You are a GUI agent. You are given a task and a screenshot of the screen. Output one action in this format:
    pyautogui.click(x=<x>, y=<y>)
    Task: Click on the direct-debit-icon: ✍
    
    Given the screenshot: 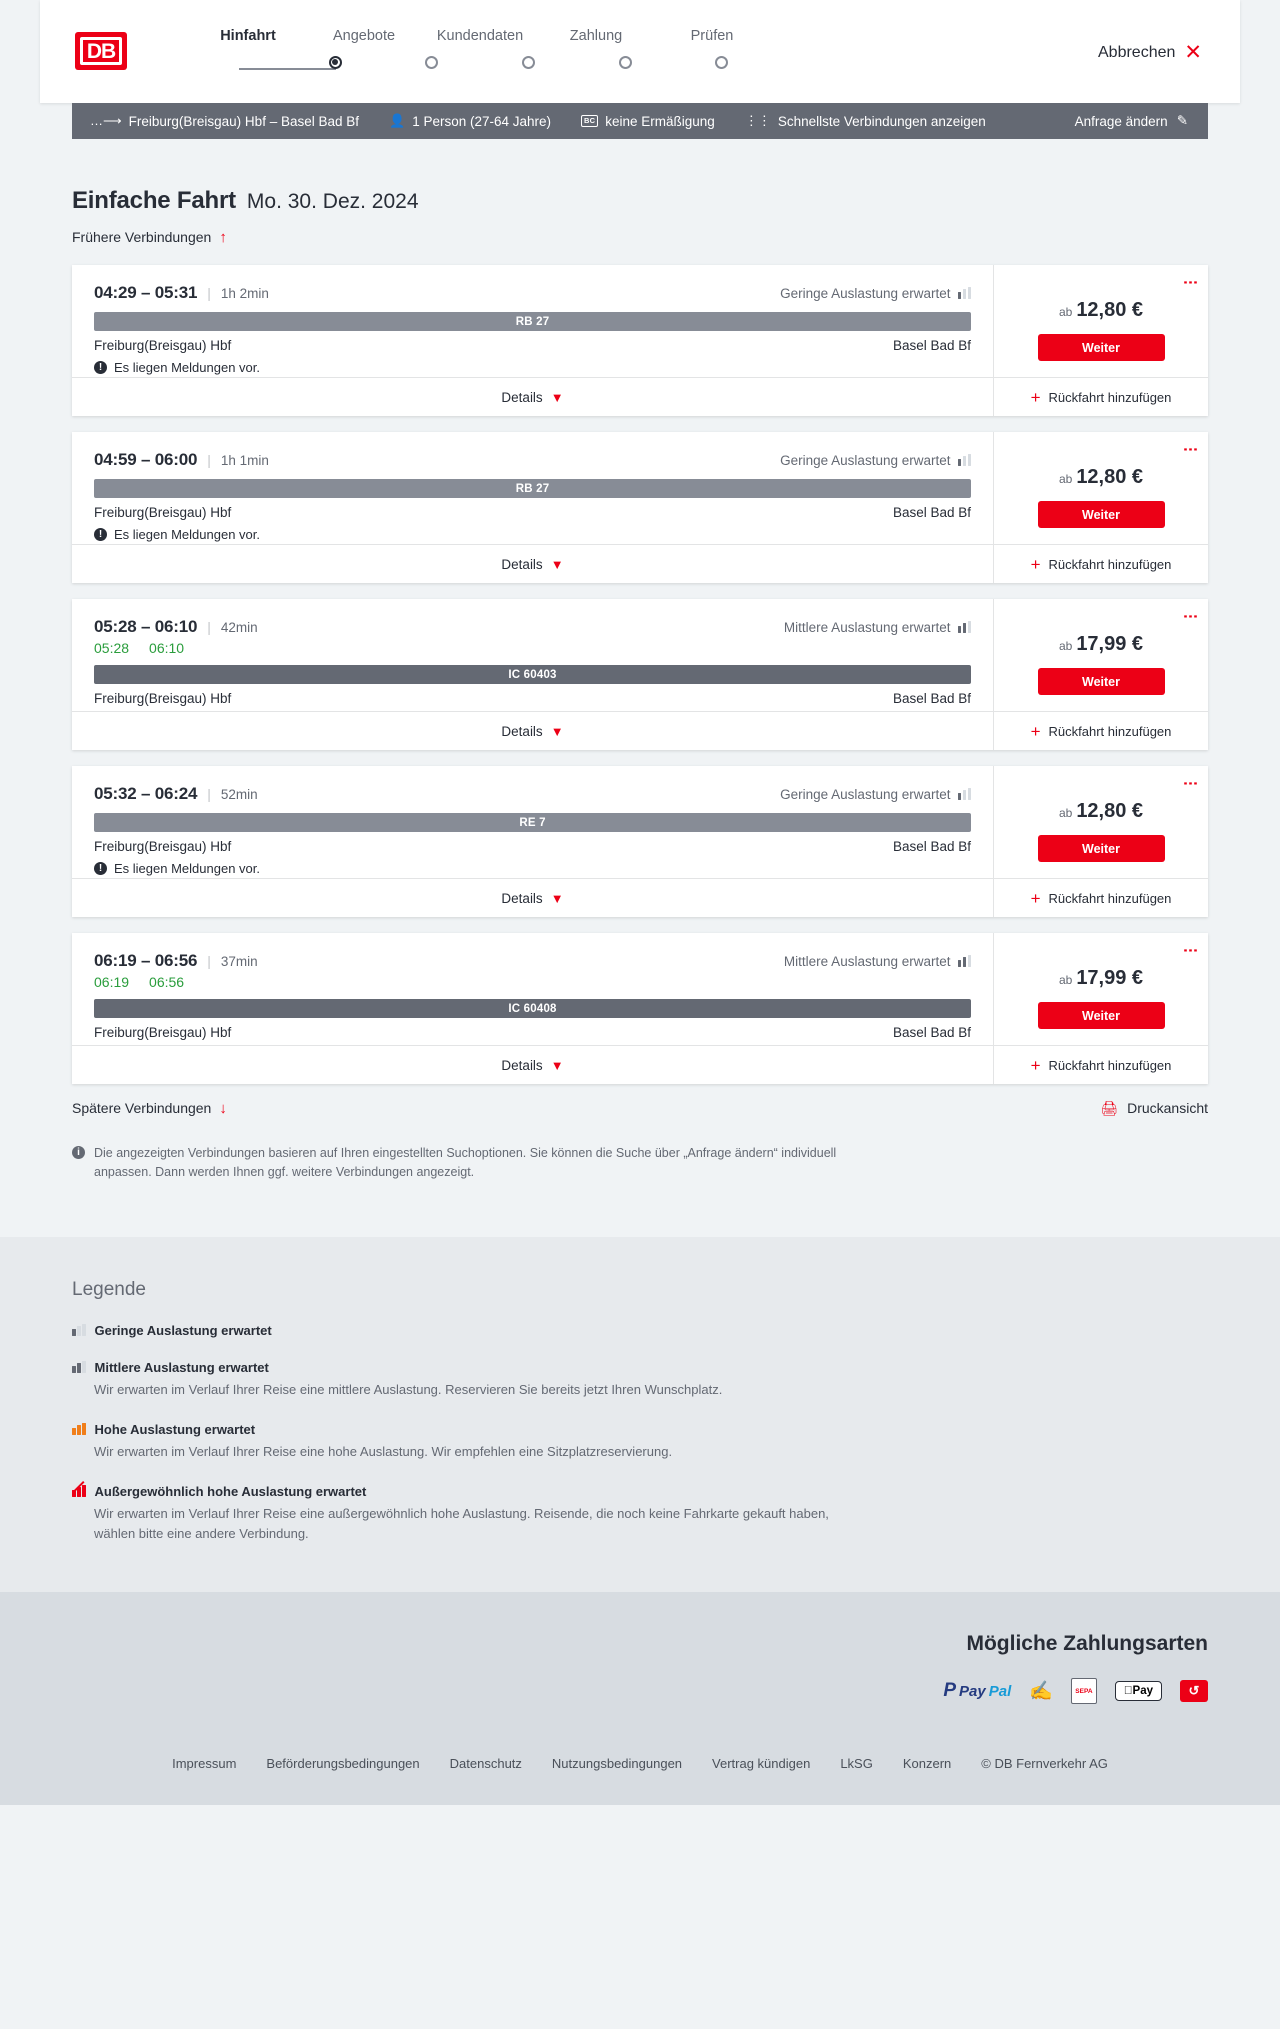 What is the action you would take?
    pyautogui.click(x=1041, y=1692)
    